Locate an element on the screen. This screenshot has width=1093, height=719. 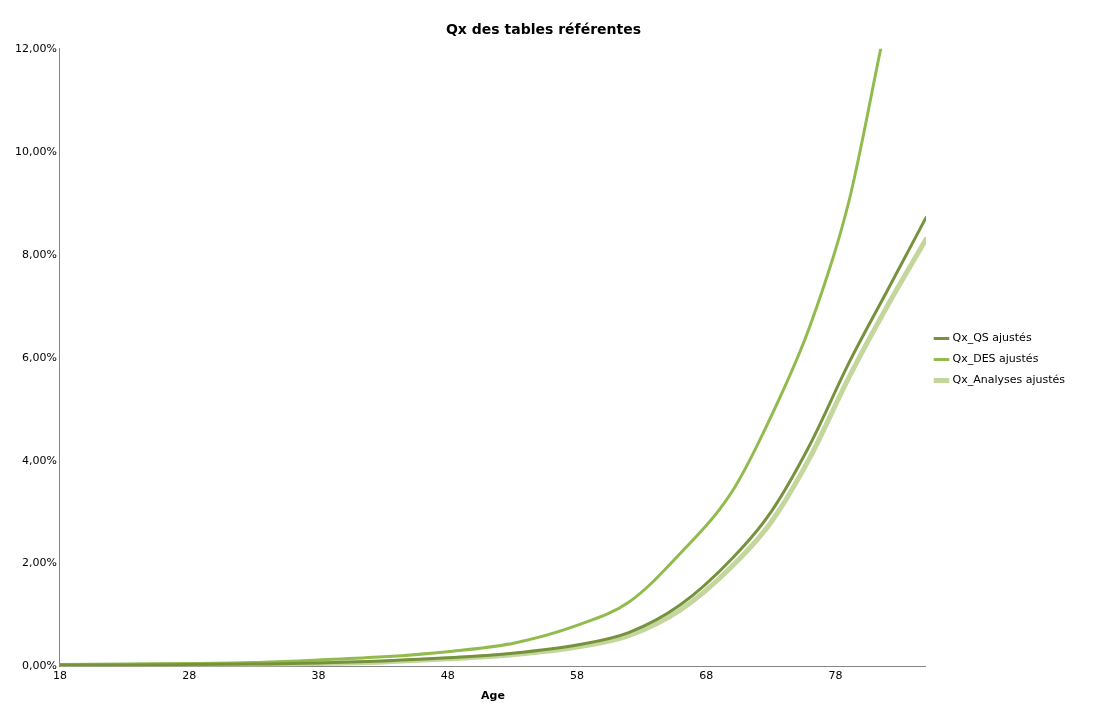
x-tick-label: 58 is located at coordinates (576, 676).